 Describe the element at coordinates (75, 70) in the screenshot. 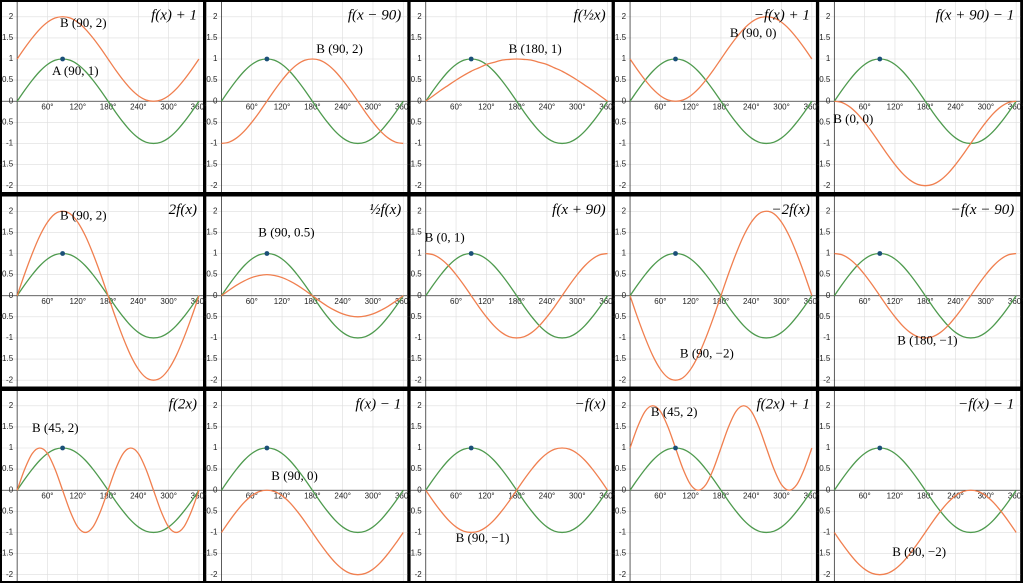

I see `annotation: A (90, 1)` at that location.